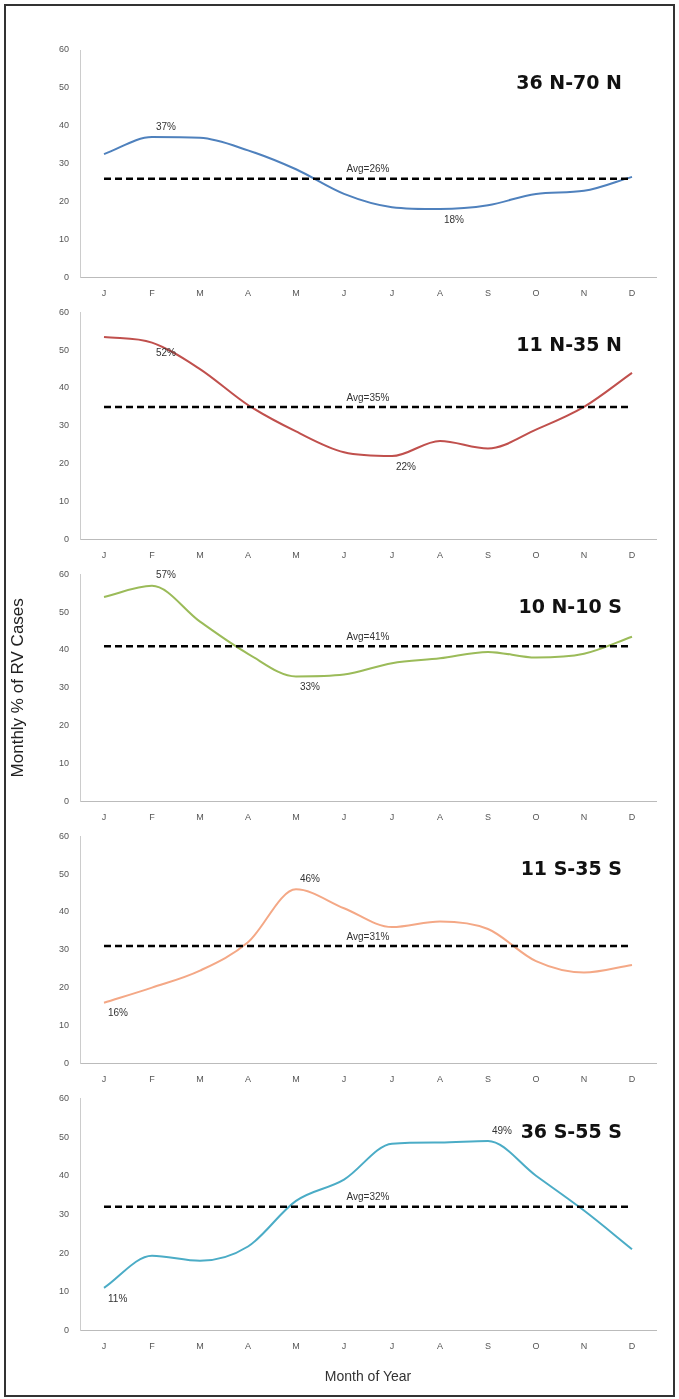 The width and height of the screenshot is (679, 1399). Describe the element at coordinates (368, 1376) in the screenshot. I see `x-axis-title: Month of Year` at that location.